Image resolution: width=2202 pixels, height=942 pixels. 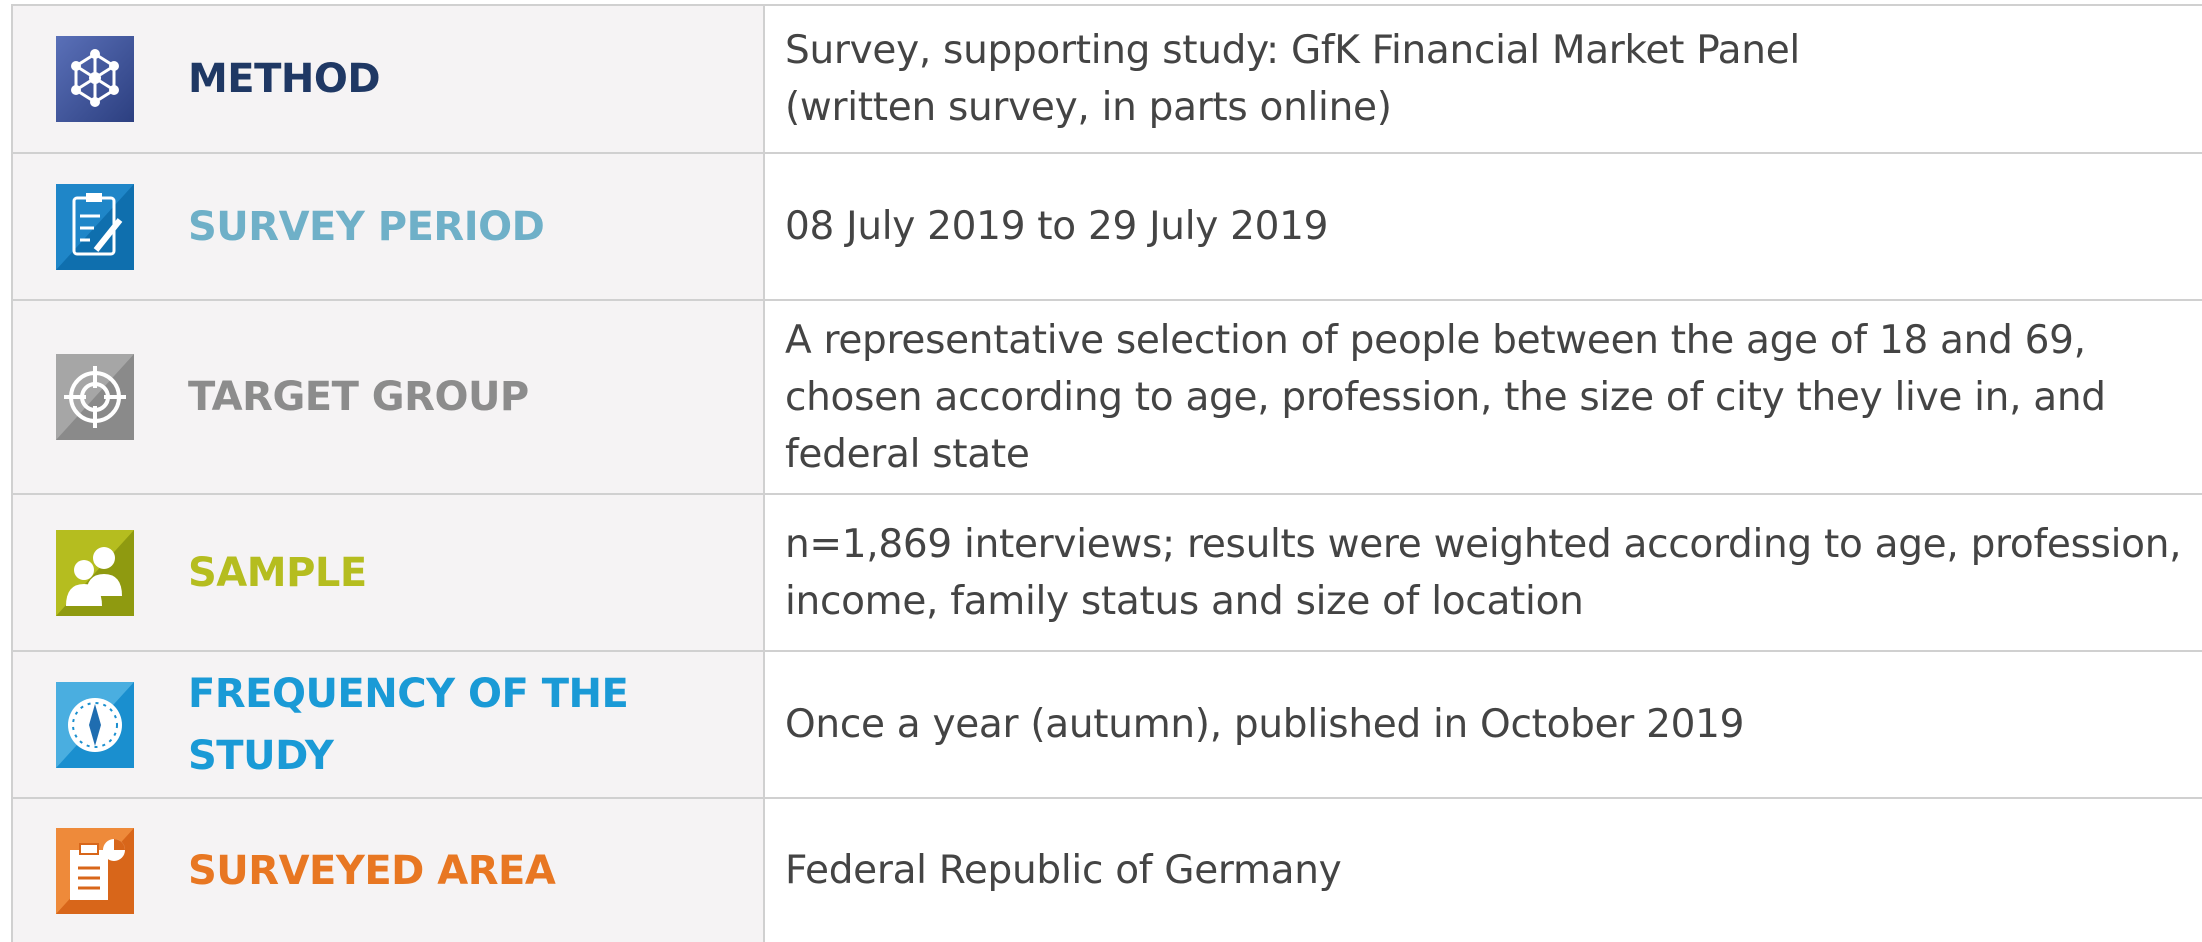 I want to click on label-cell: TARGET GROUP, so click(x=388, y=397).